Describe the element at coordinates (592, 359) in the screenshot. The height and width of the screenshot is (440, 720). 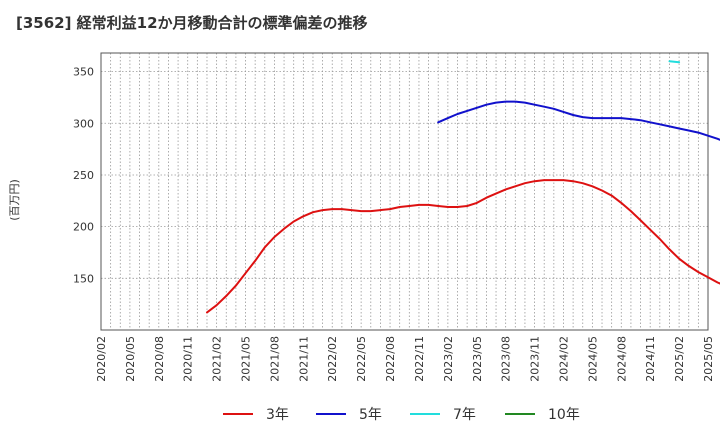
I see `x-tick-label: 2024/05` at that location.